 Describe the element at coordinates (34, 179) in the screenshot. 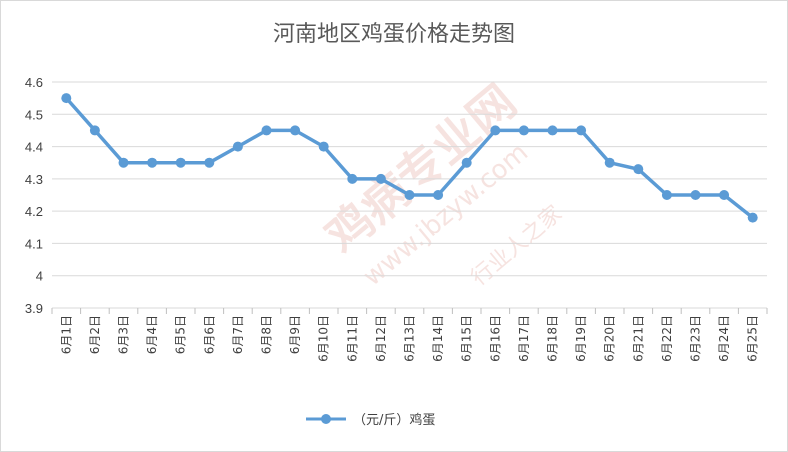

I see `y-tick-label: 4.3` at that location.